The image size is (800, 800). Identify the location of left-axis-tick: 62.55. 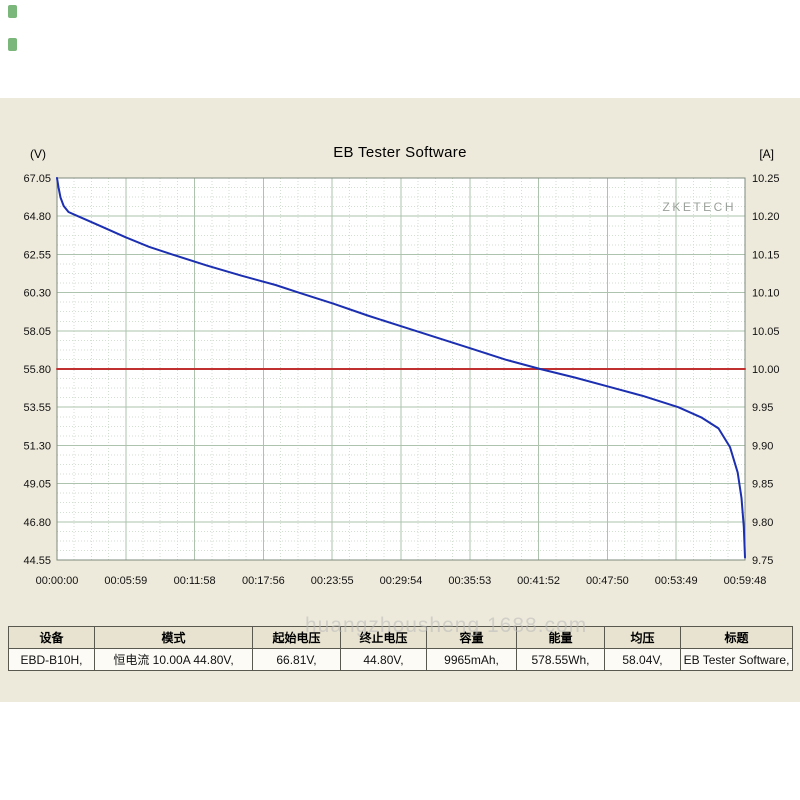
(37, 255).